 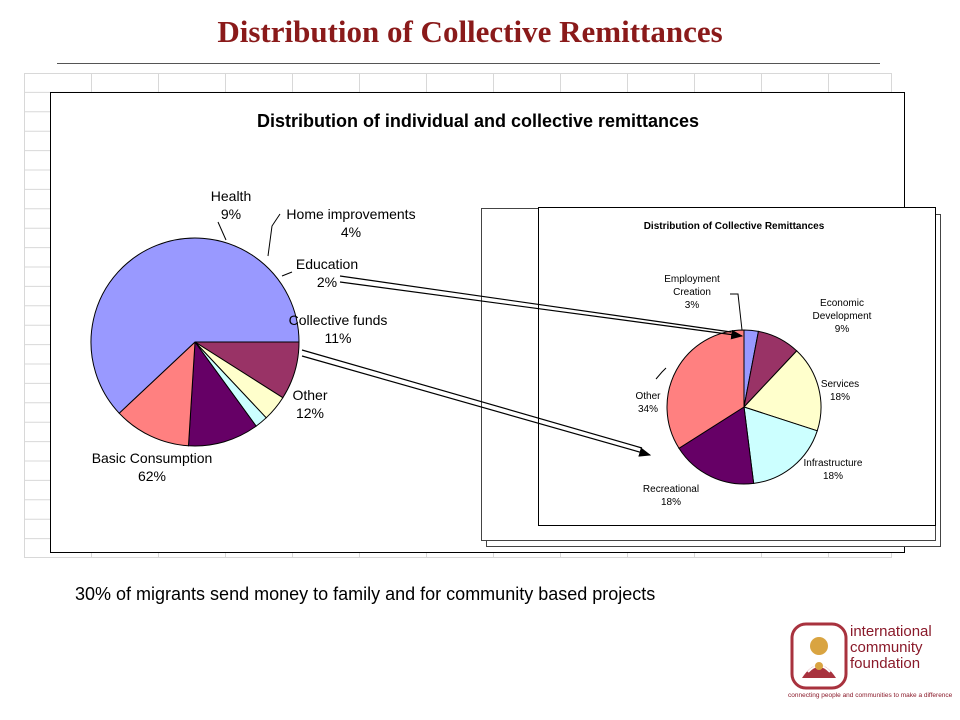 What do you see at coordinates (152, 467) in the screenshot?
I see `main-label-basic-consumption: Basic Consumption 62%` at bounding box center [152, 467].